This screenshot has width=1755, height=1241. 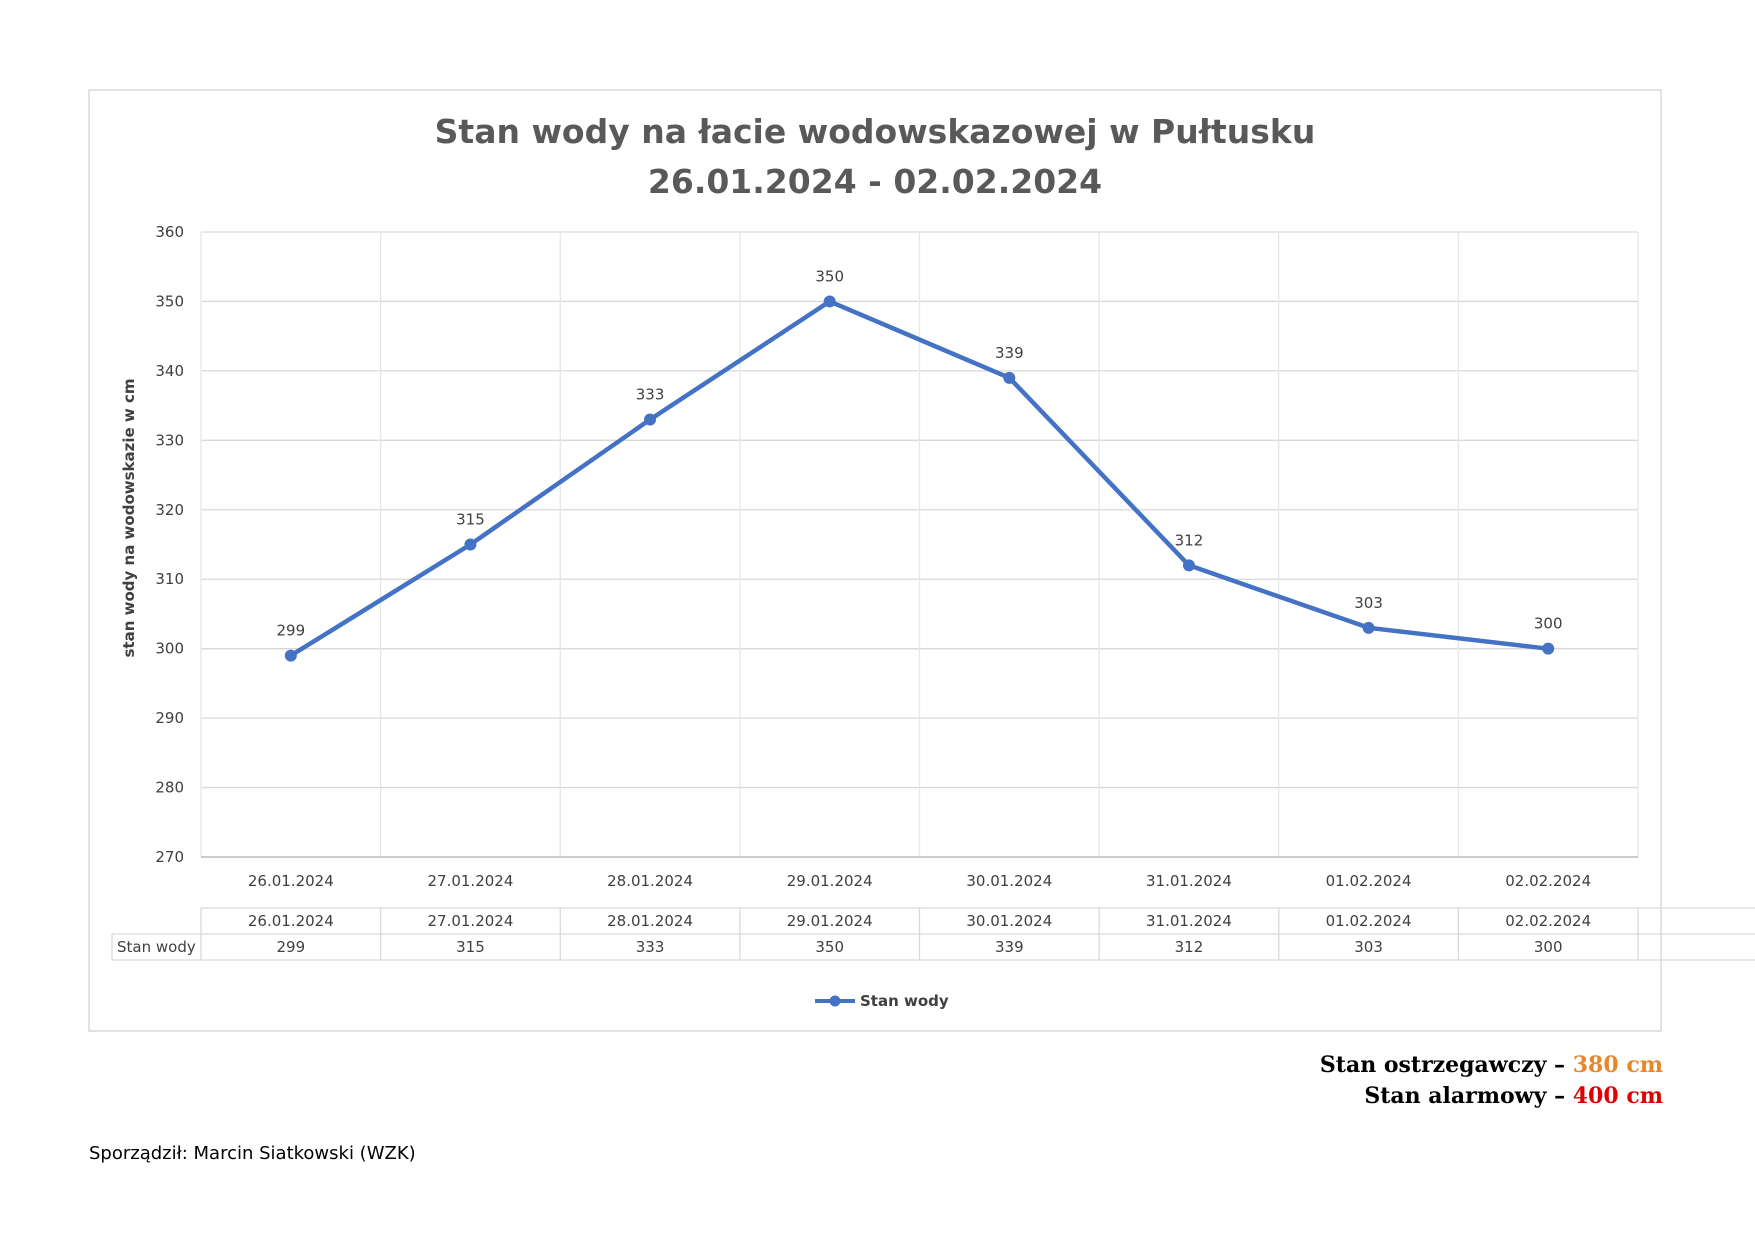 What do you see at coordinates (835, 1001) in the screenshot?
I see `legend-marker` at bounding box center [835, 1001].